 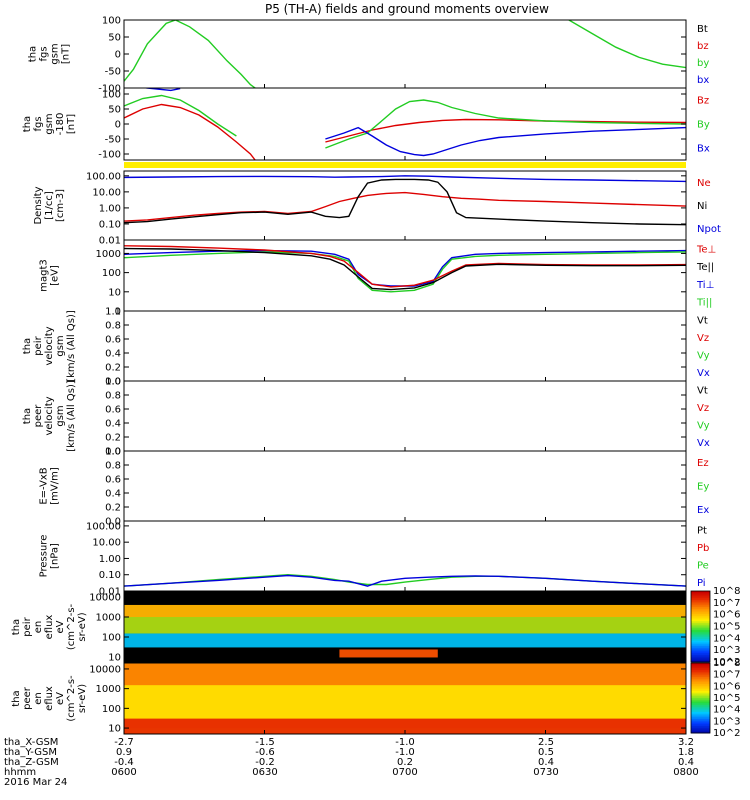 What do you see at coordinates (55, 486) in the screenshot?
I see `y-axis-label: [mV/m]` at bounding box center [55, 486].